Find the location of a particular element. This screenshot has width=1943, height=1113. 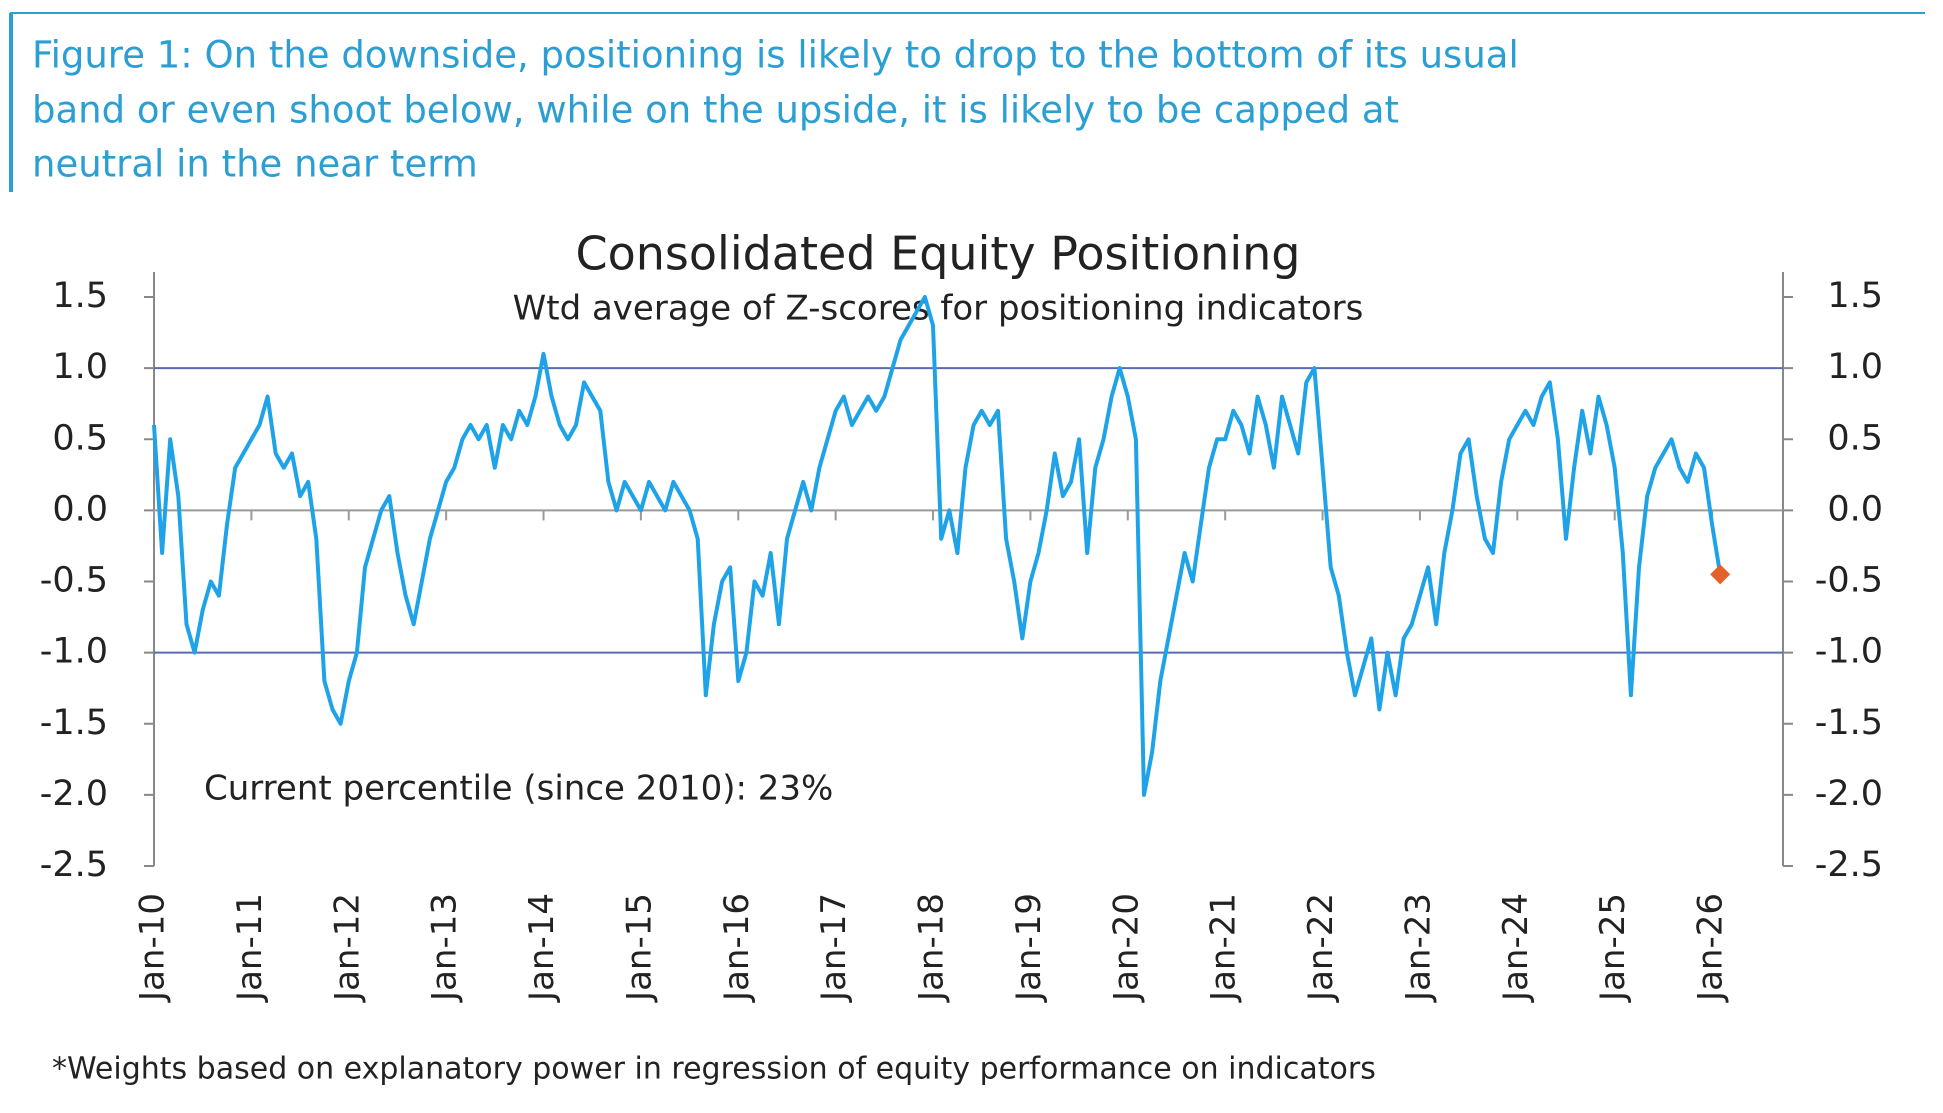

y-tick-label: -1.0 is located at coordinates (74, 652).